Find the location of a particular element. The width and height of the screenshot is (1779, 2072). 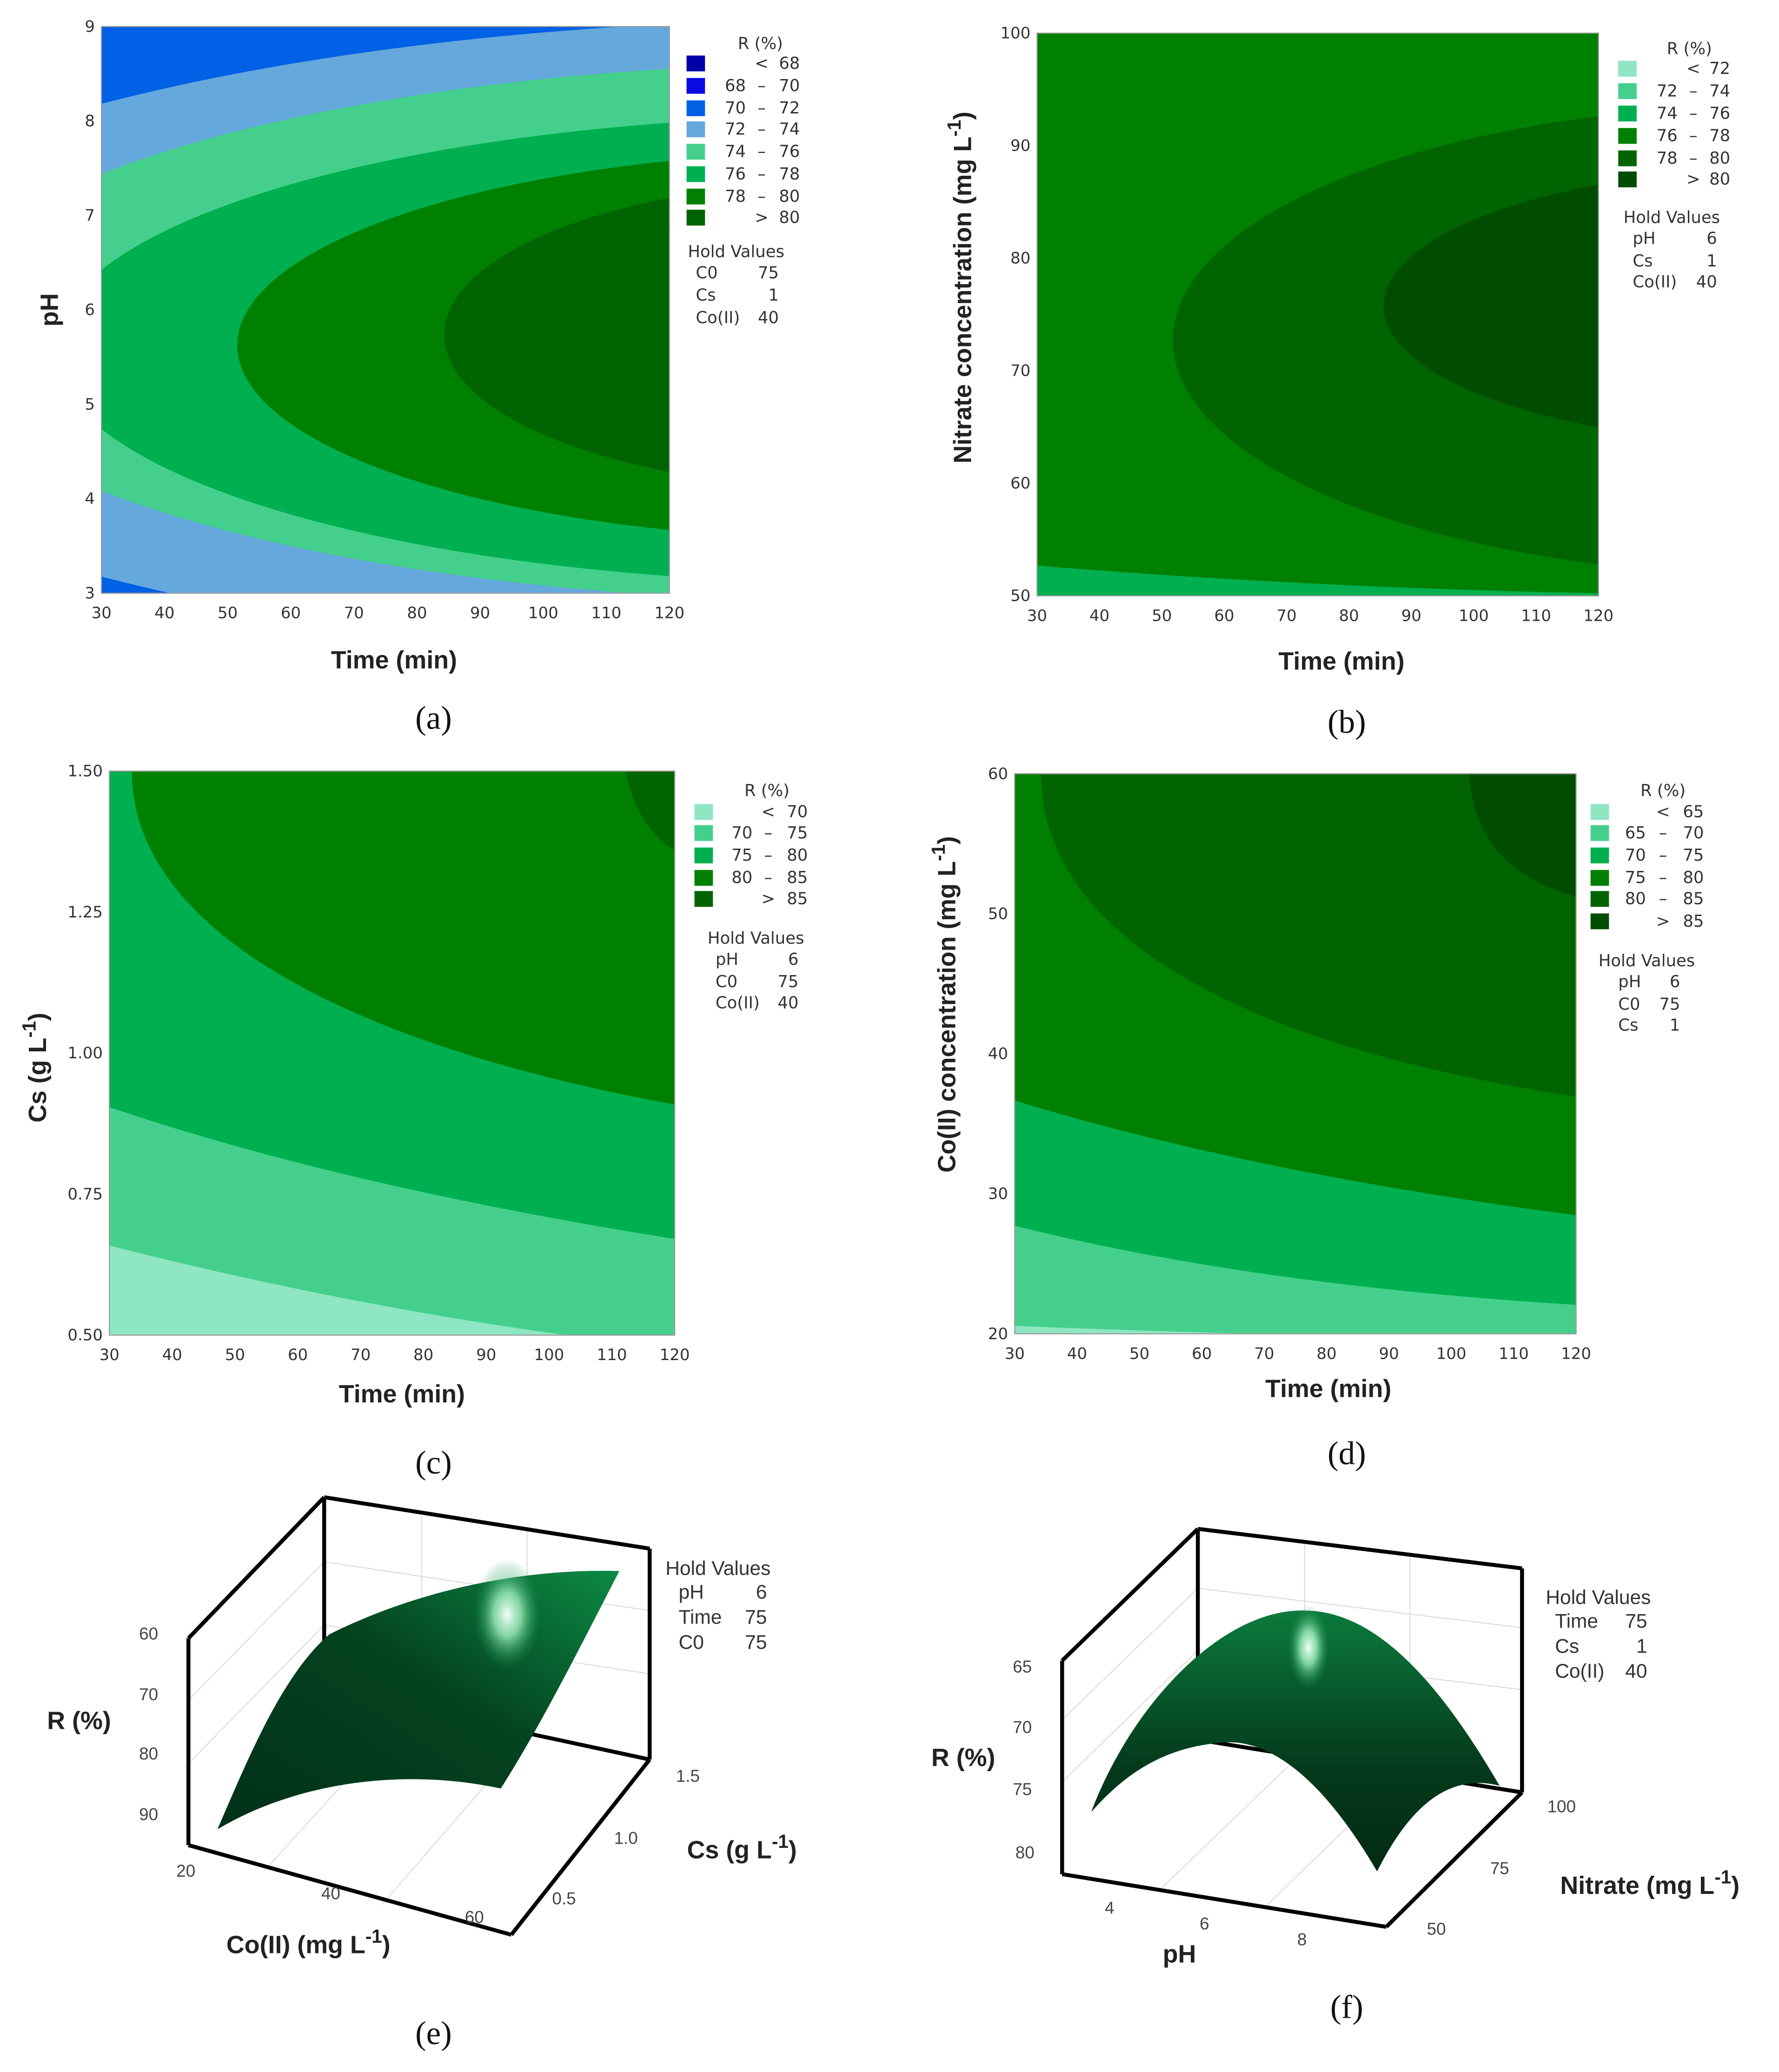

y-tick-label: 8 is located at coordinates (90, 121).